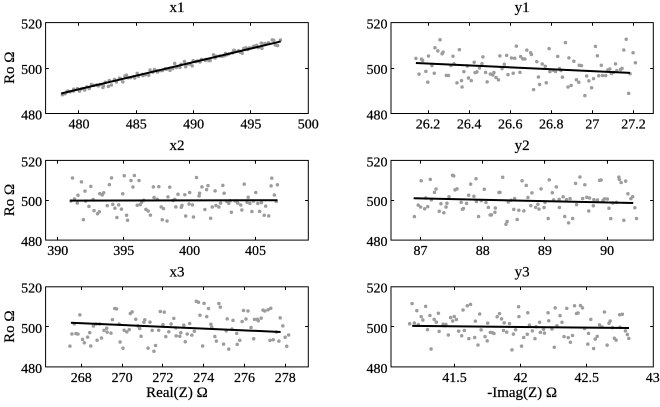 The image size is (660, 407). I want to click on svg-text: 42, so click(521, 378).